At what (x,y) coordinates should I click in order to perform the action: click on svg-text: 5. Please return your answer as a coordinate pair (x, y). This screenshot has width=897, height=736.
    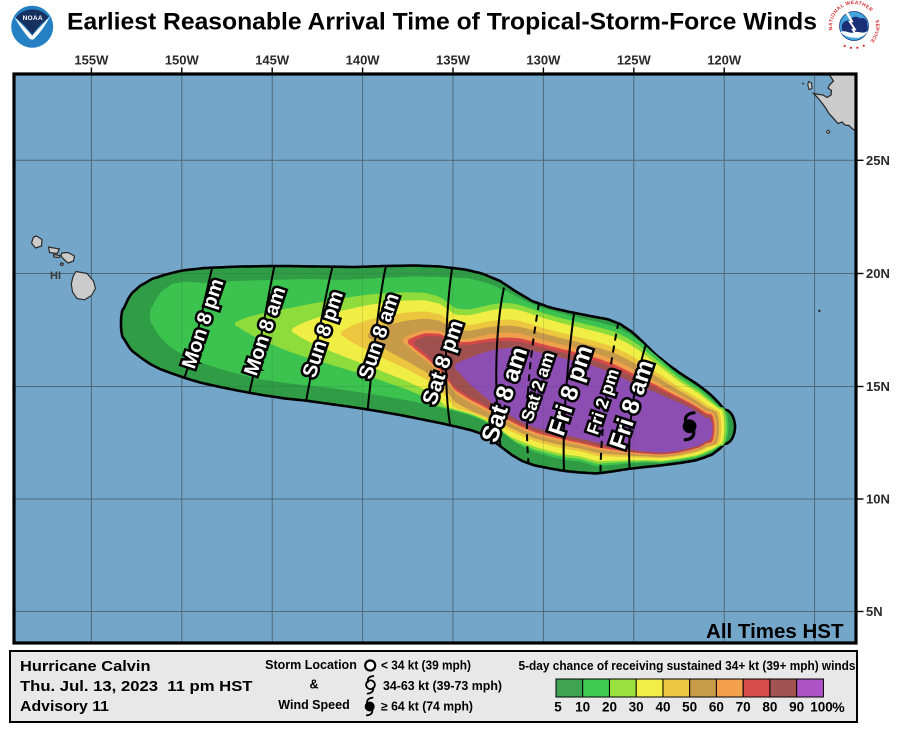
    Looking at the image, I should click on (558, 707).